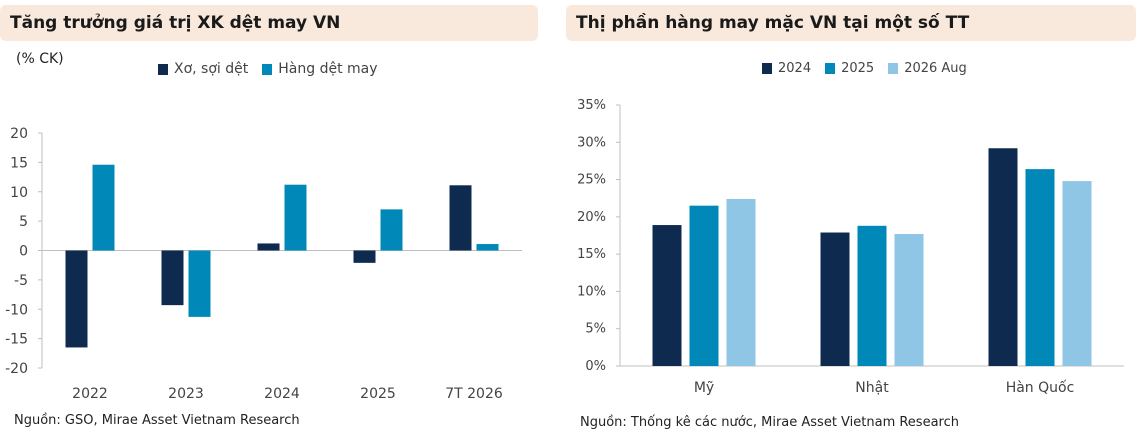 Image resolution: width=1136 pixels, height=440 pixels. Describe the element at coordinates (19, 134) in the screenshot. I see `y-tick-label: 20` at that location.